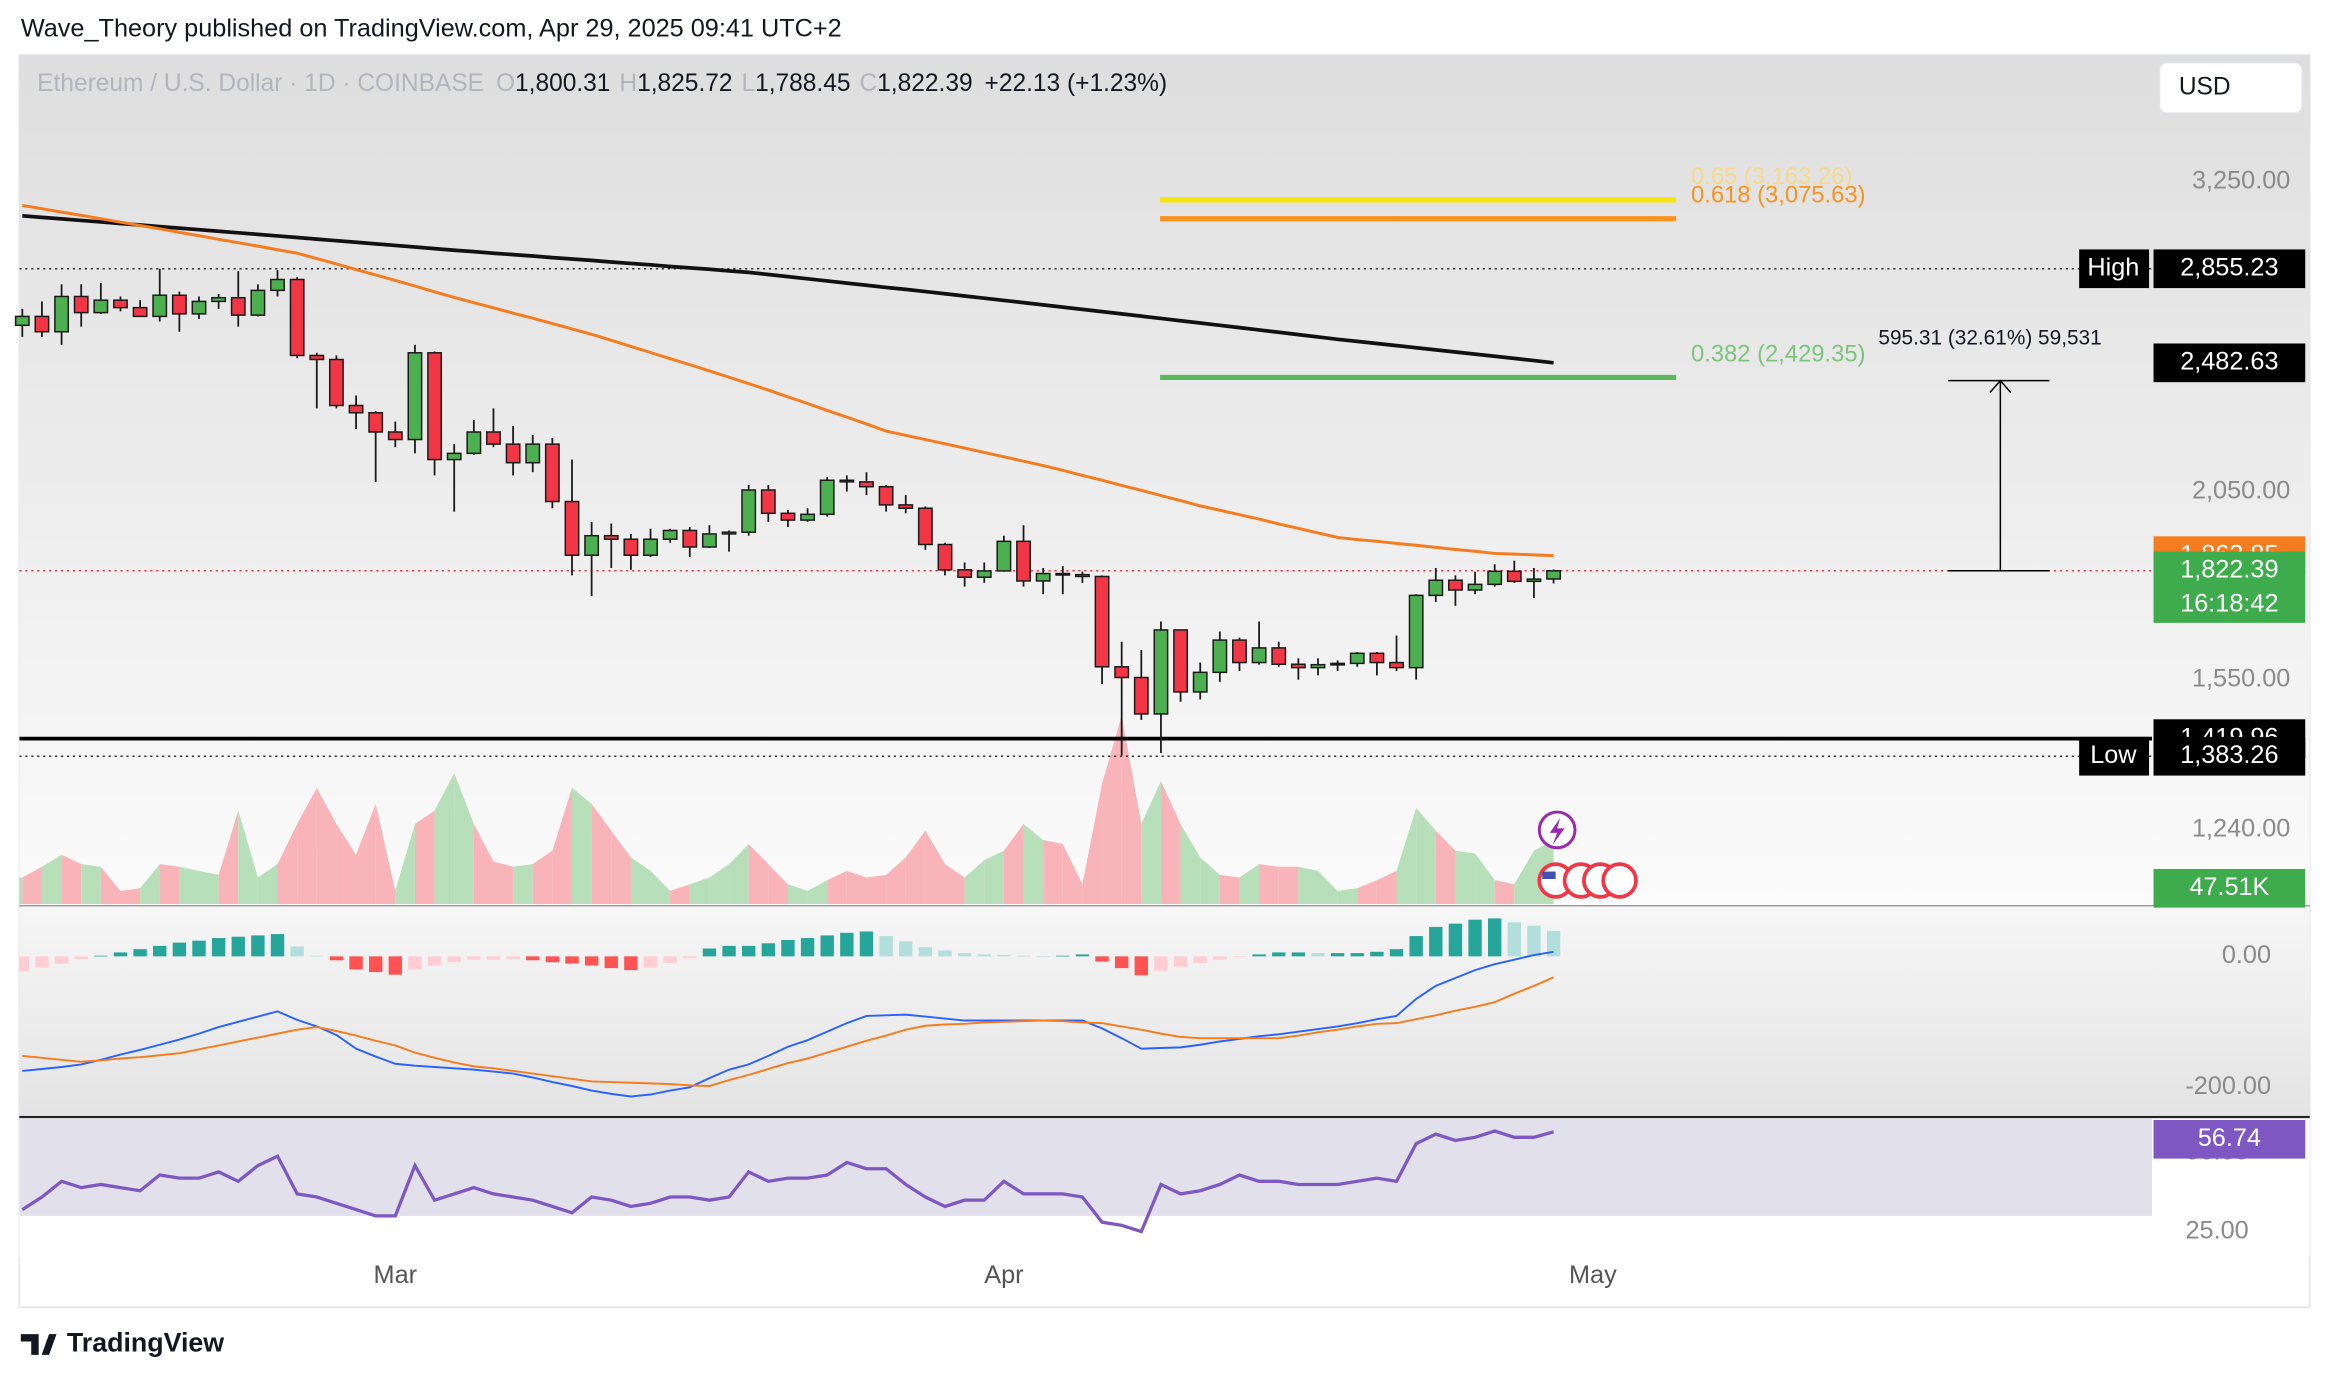 The image size is (2332, 1378). Describe the element at coordinates (1587, 854) in the screenshot. I see `event-icons` at that location.